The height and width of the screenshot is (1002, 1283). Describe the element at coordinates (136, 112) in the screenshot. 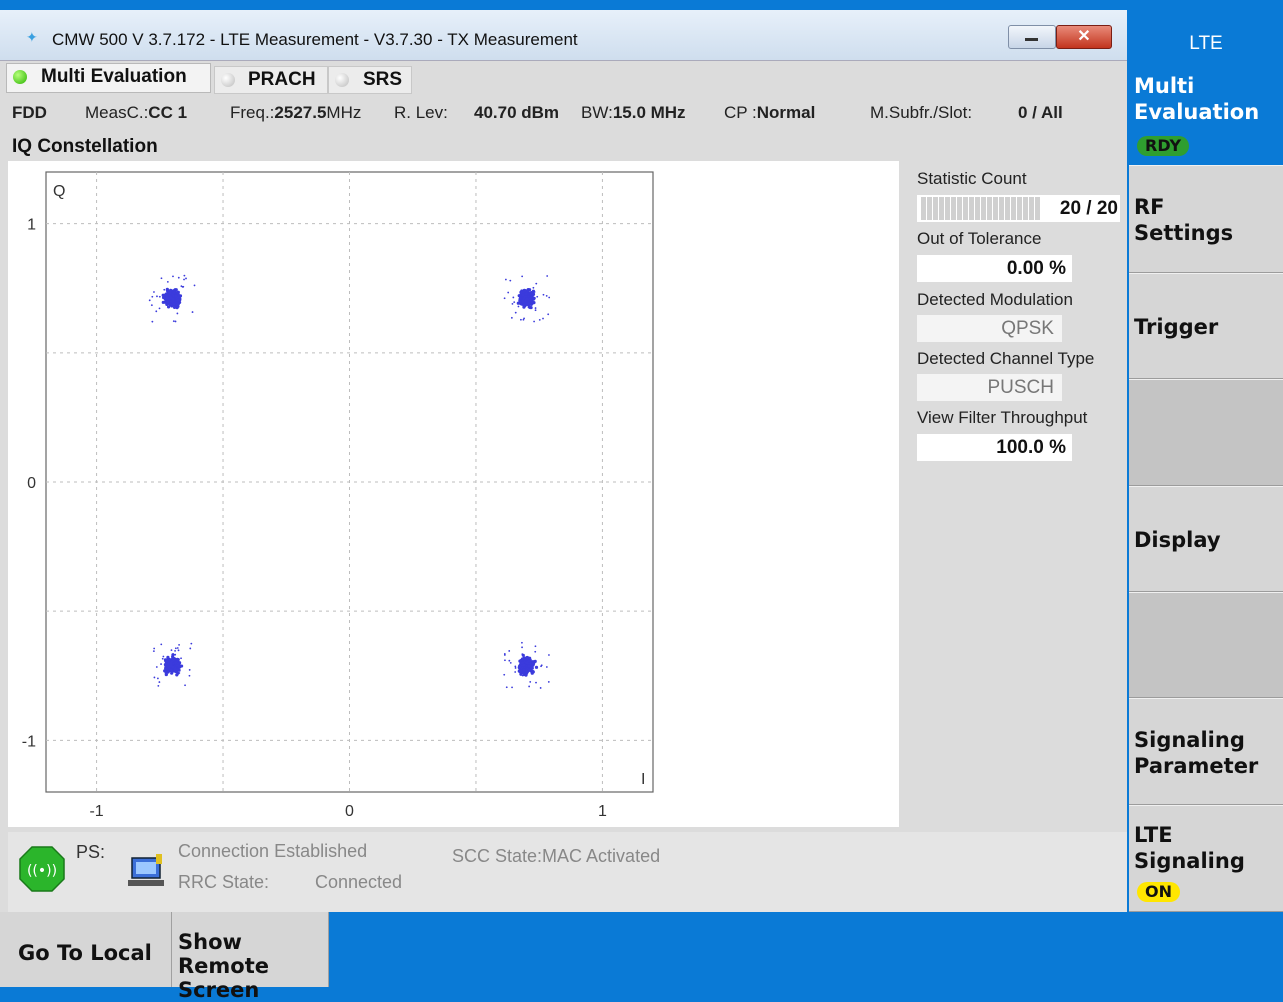

I see `meas-carrier: MeasC.:CC 1` at that location.